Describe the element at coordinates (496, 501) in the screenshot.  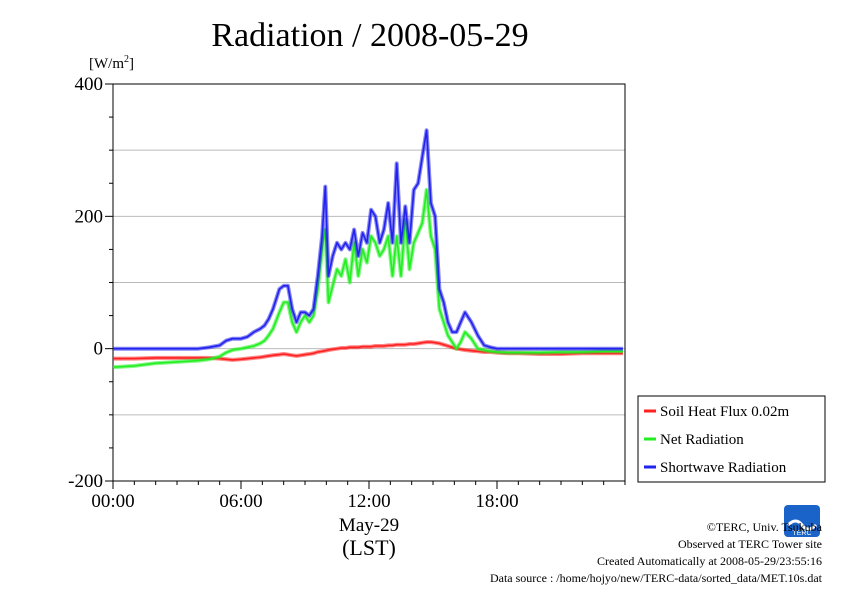
I see `x-tick-label: 18:00` at that location.